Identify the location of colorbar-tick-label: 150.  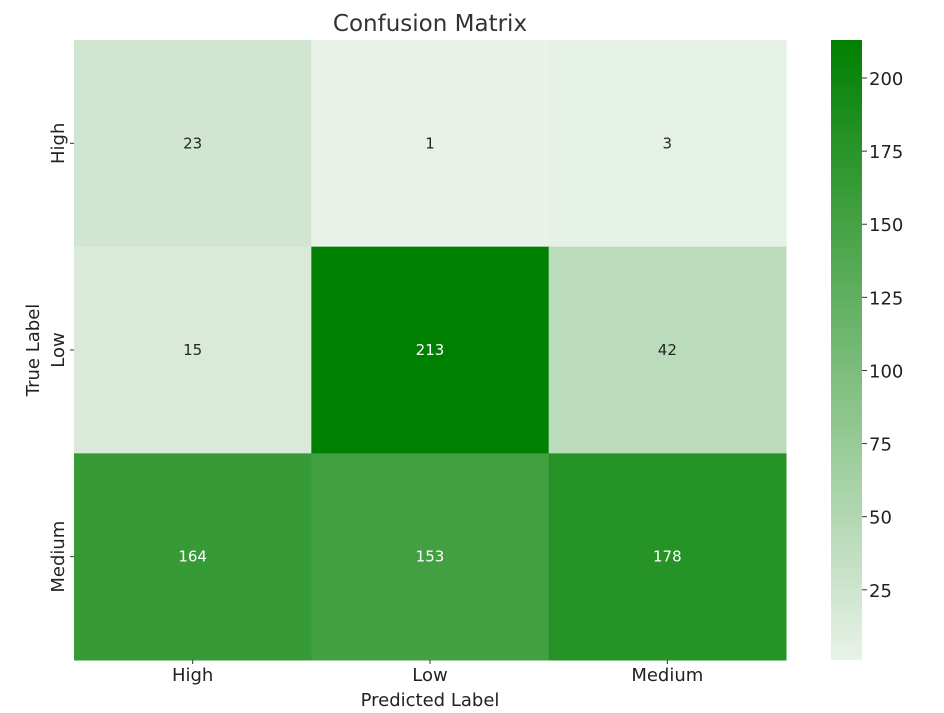
(886, 225).